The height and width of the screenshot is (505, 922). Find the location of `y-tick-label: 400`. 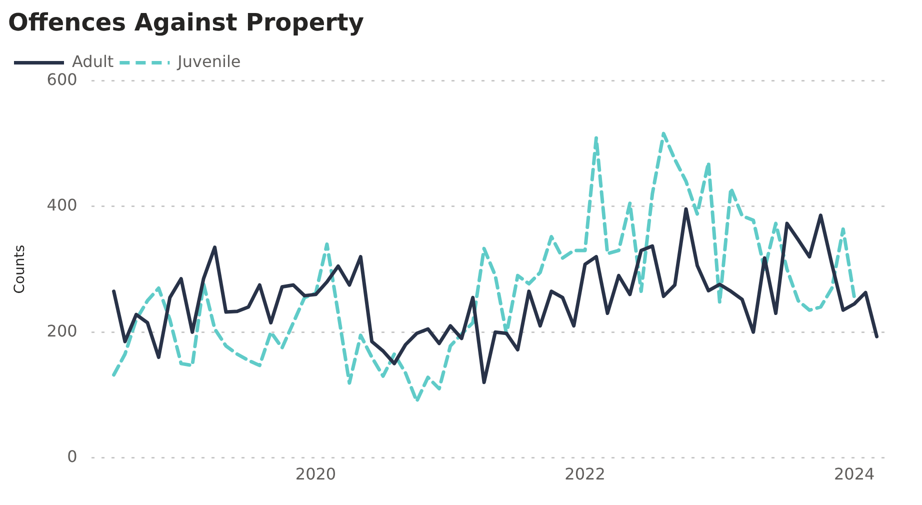

y-tick-label: 400 is located at coordinates (62, 205).